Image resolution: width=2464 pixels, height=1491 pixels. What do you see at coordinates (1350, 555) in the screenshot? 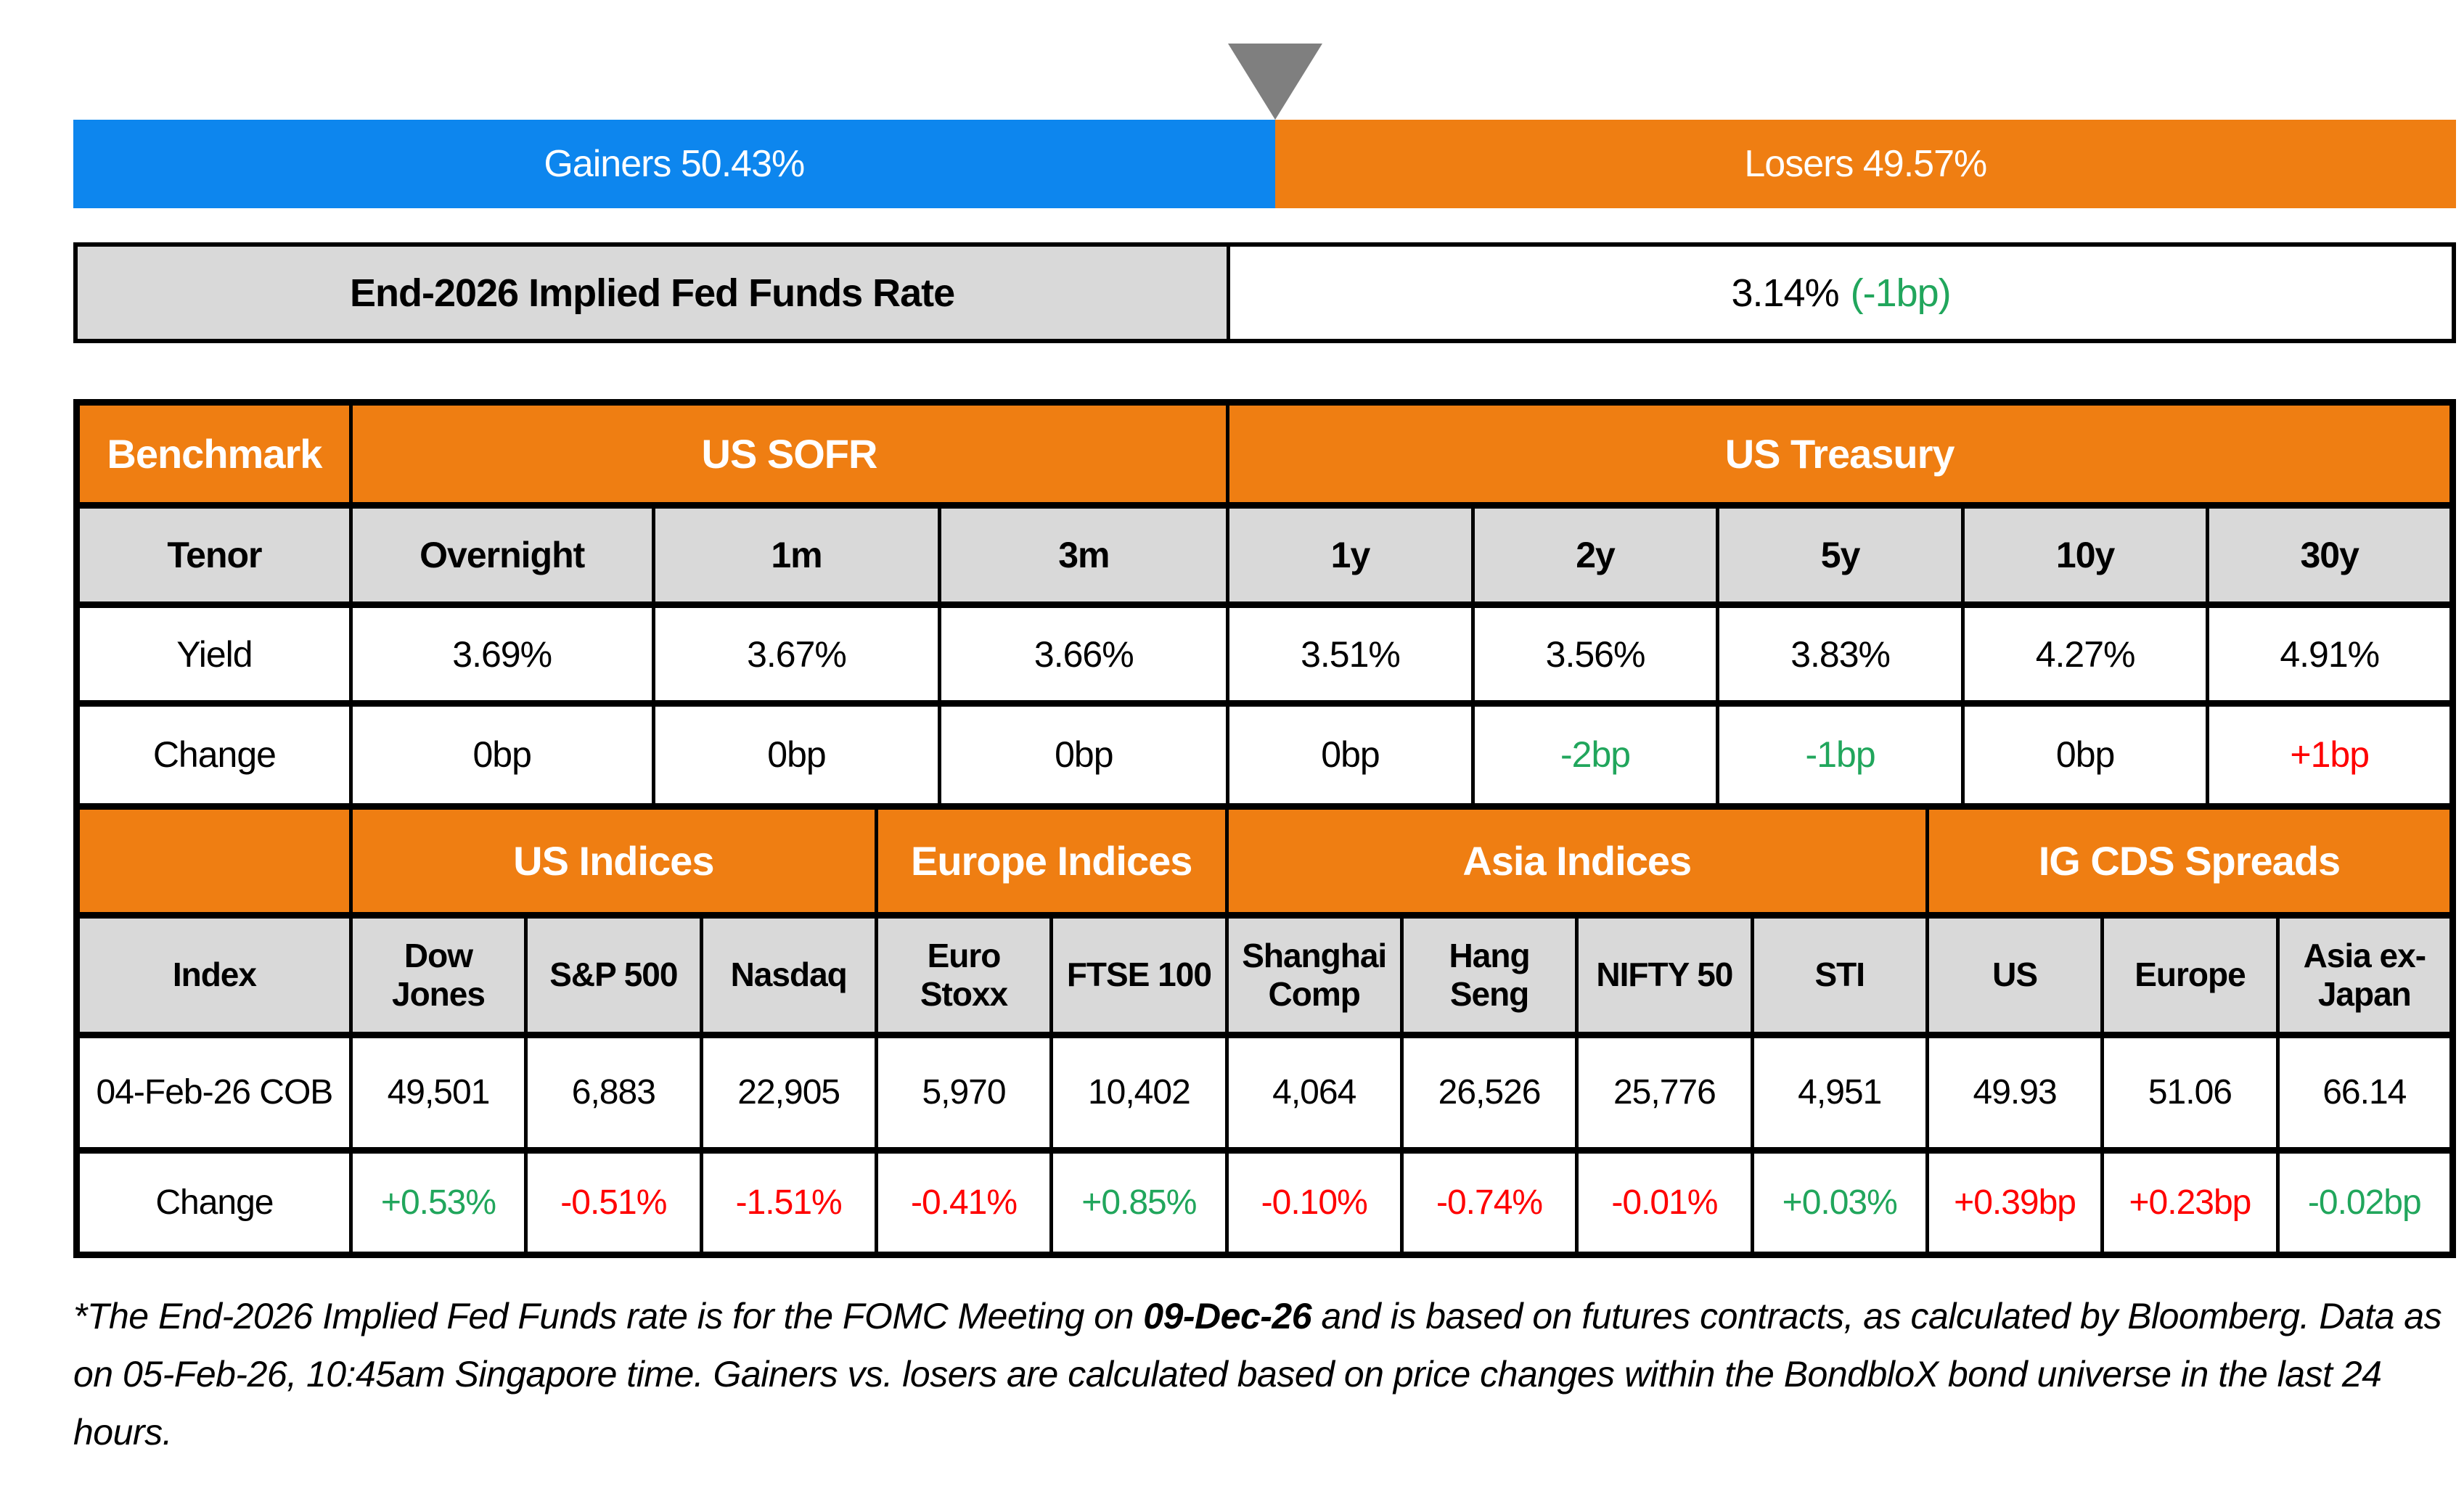
I see `tenor-cell: 1y` at bounding box center [1350, 555].